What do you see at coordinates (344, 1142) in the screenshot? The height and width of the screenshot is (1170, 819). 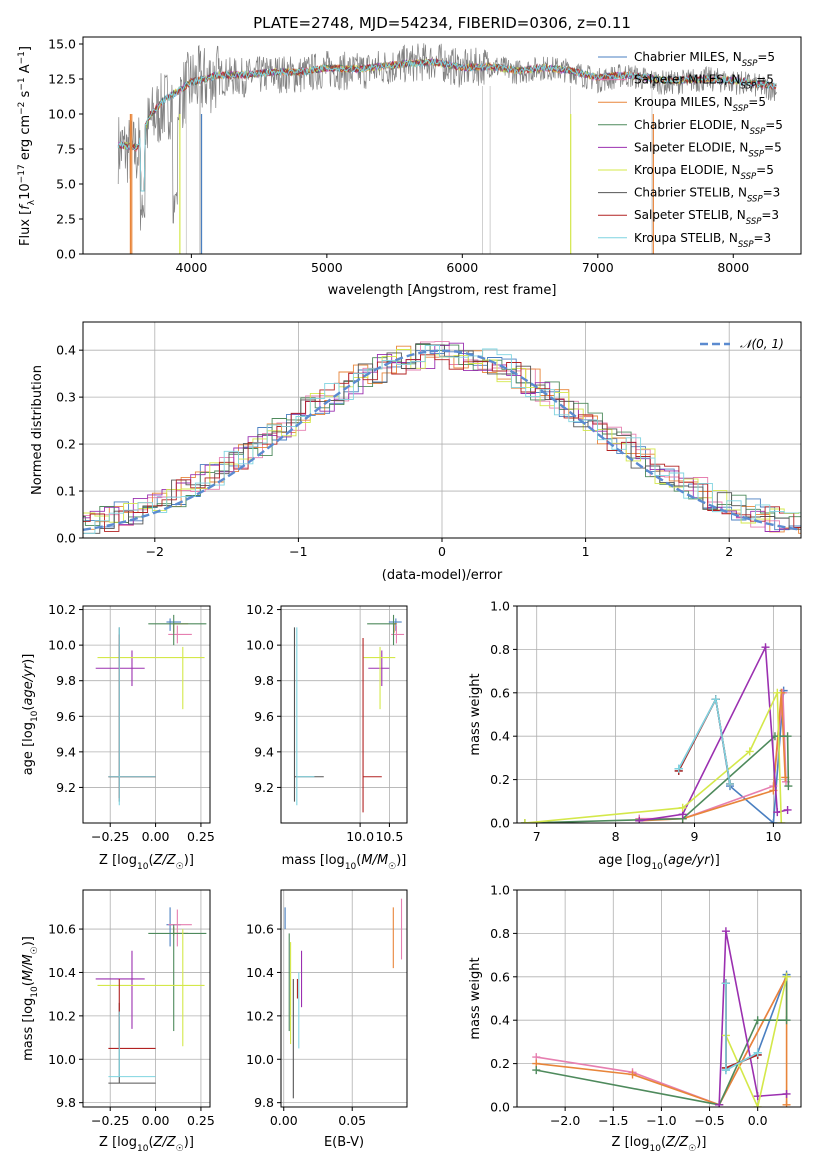 I see `x-axis-label: E(B-V)` at bounding box center [344, 1142].